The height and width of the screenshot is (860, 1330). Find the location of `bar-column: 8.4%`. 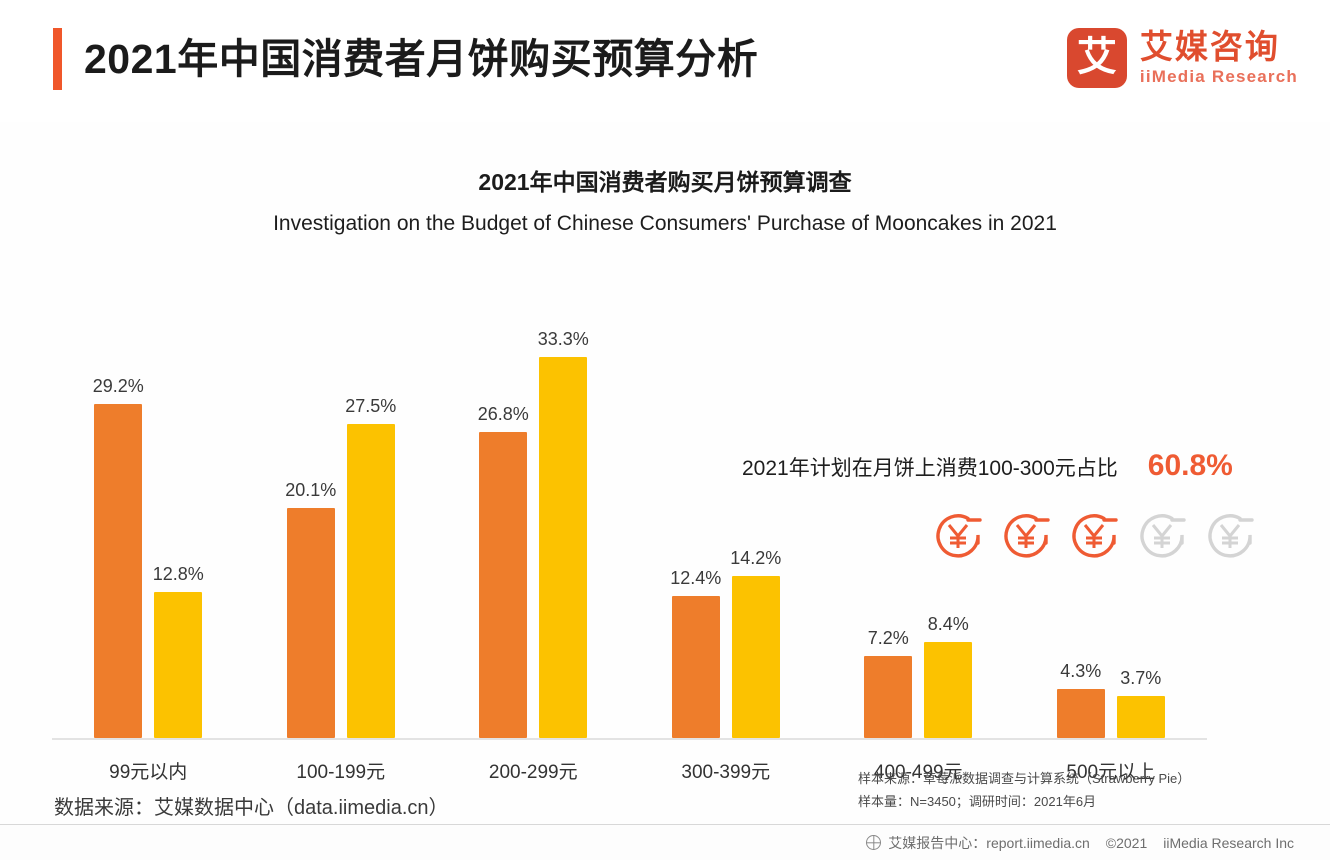

bar-column: 8.4% is located at coordinates (948, 538).